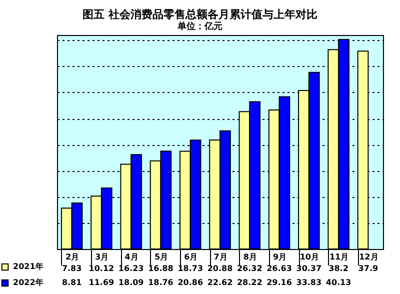  I want to click on data-label: 29.16, so click(279, 282).